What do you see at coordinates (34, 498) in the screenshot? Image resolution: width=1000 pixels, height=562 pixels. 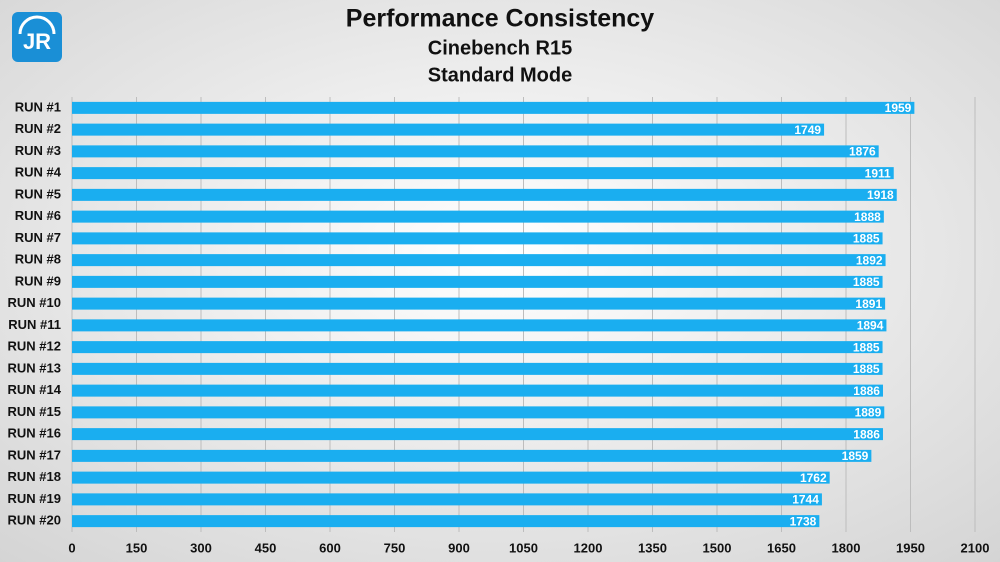 I see `y-tick-label: RUN #19` at bounding box center [34, 498].